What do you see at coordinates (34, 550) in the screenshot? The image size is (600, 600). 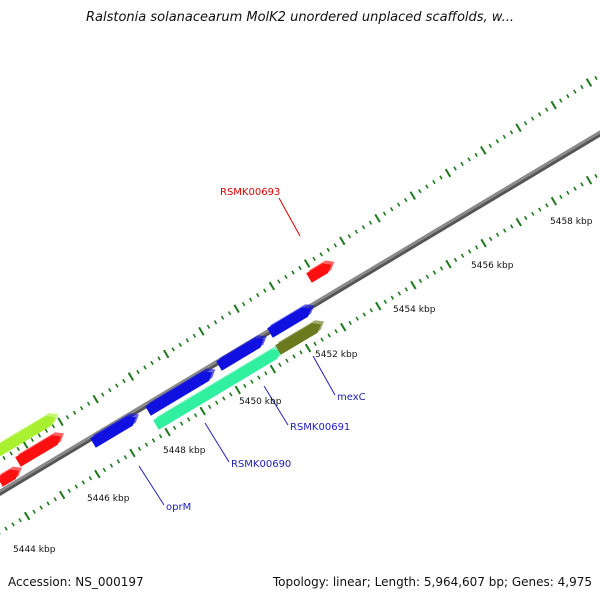 I see `kbp-label-5444: 5444 kbp` at bounding box center [34, 550].